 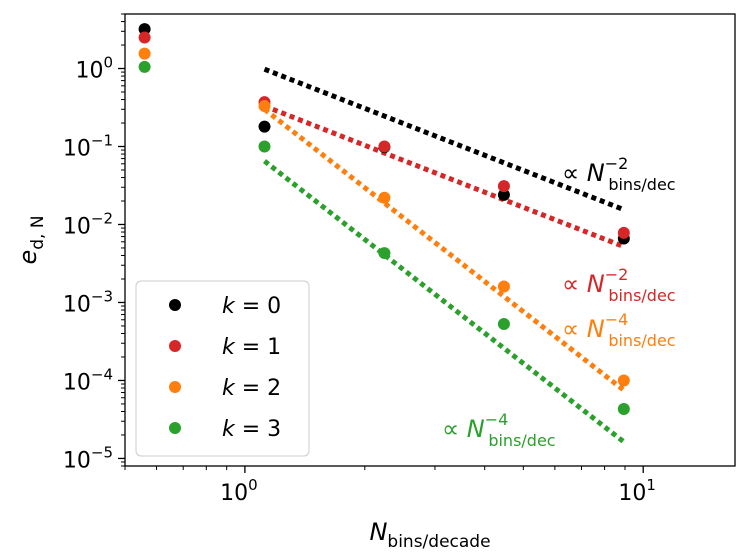 I want to click on x-tick-label-0: 10⁰, so click(x=239, y=491).